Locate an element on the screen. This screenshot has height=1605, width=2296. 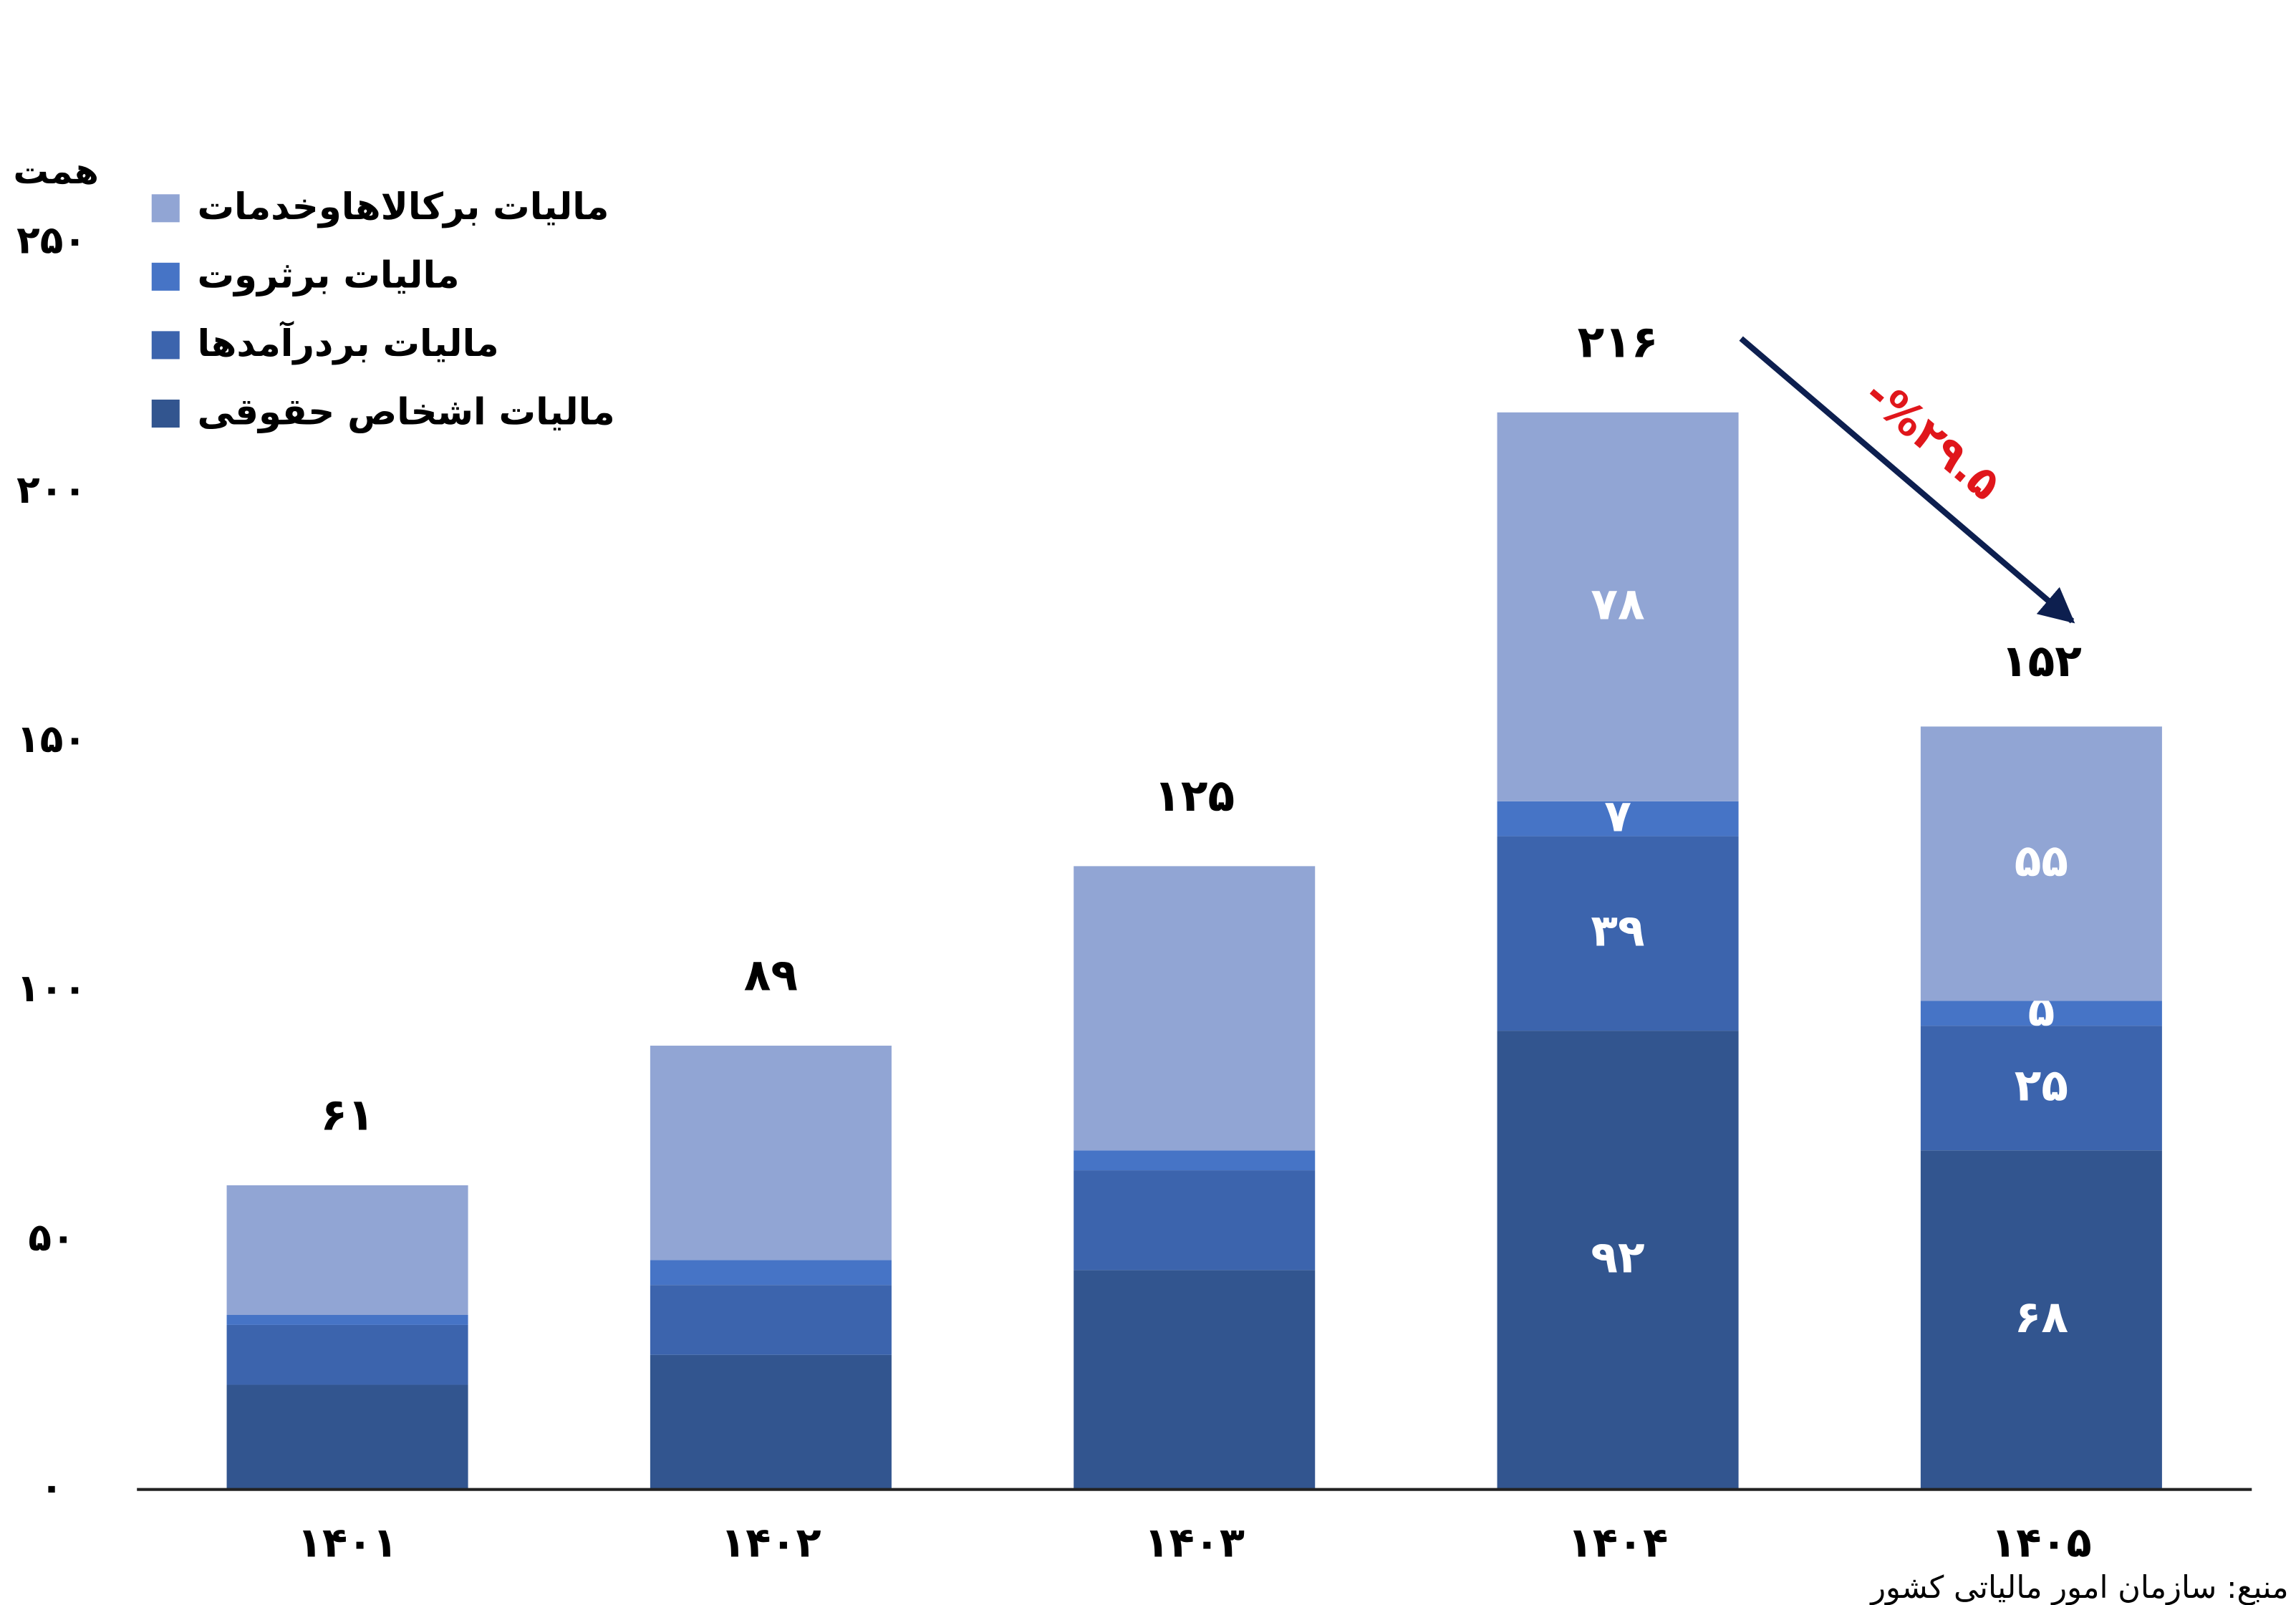
data-label: ۵۵ is located at coordinates (2041, 861).